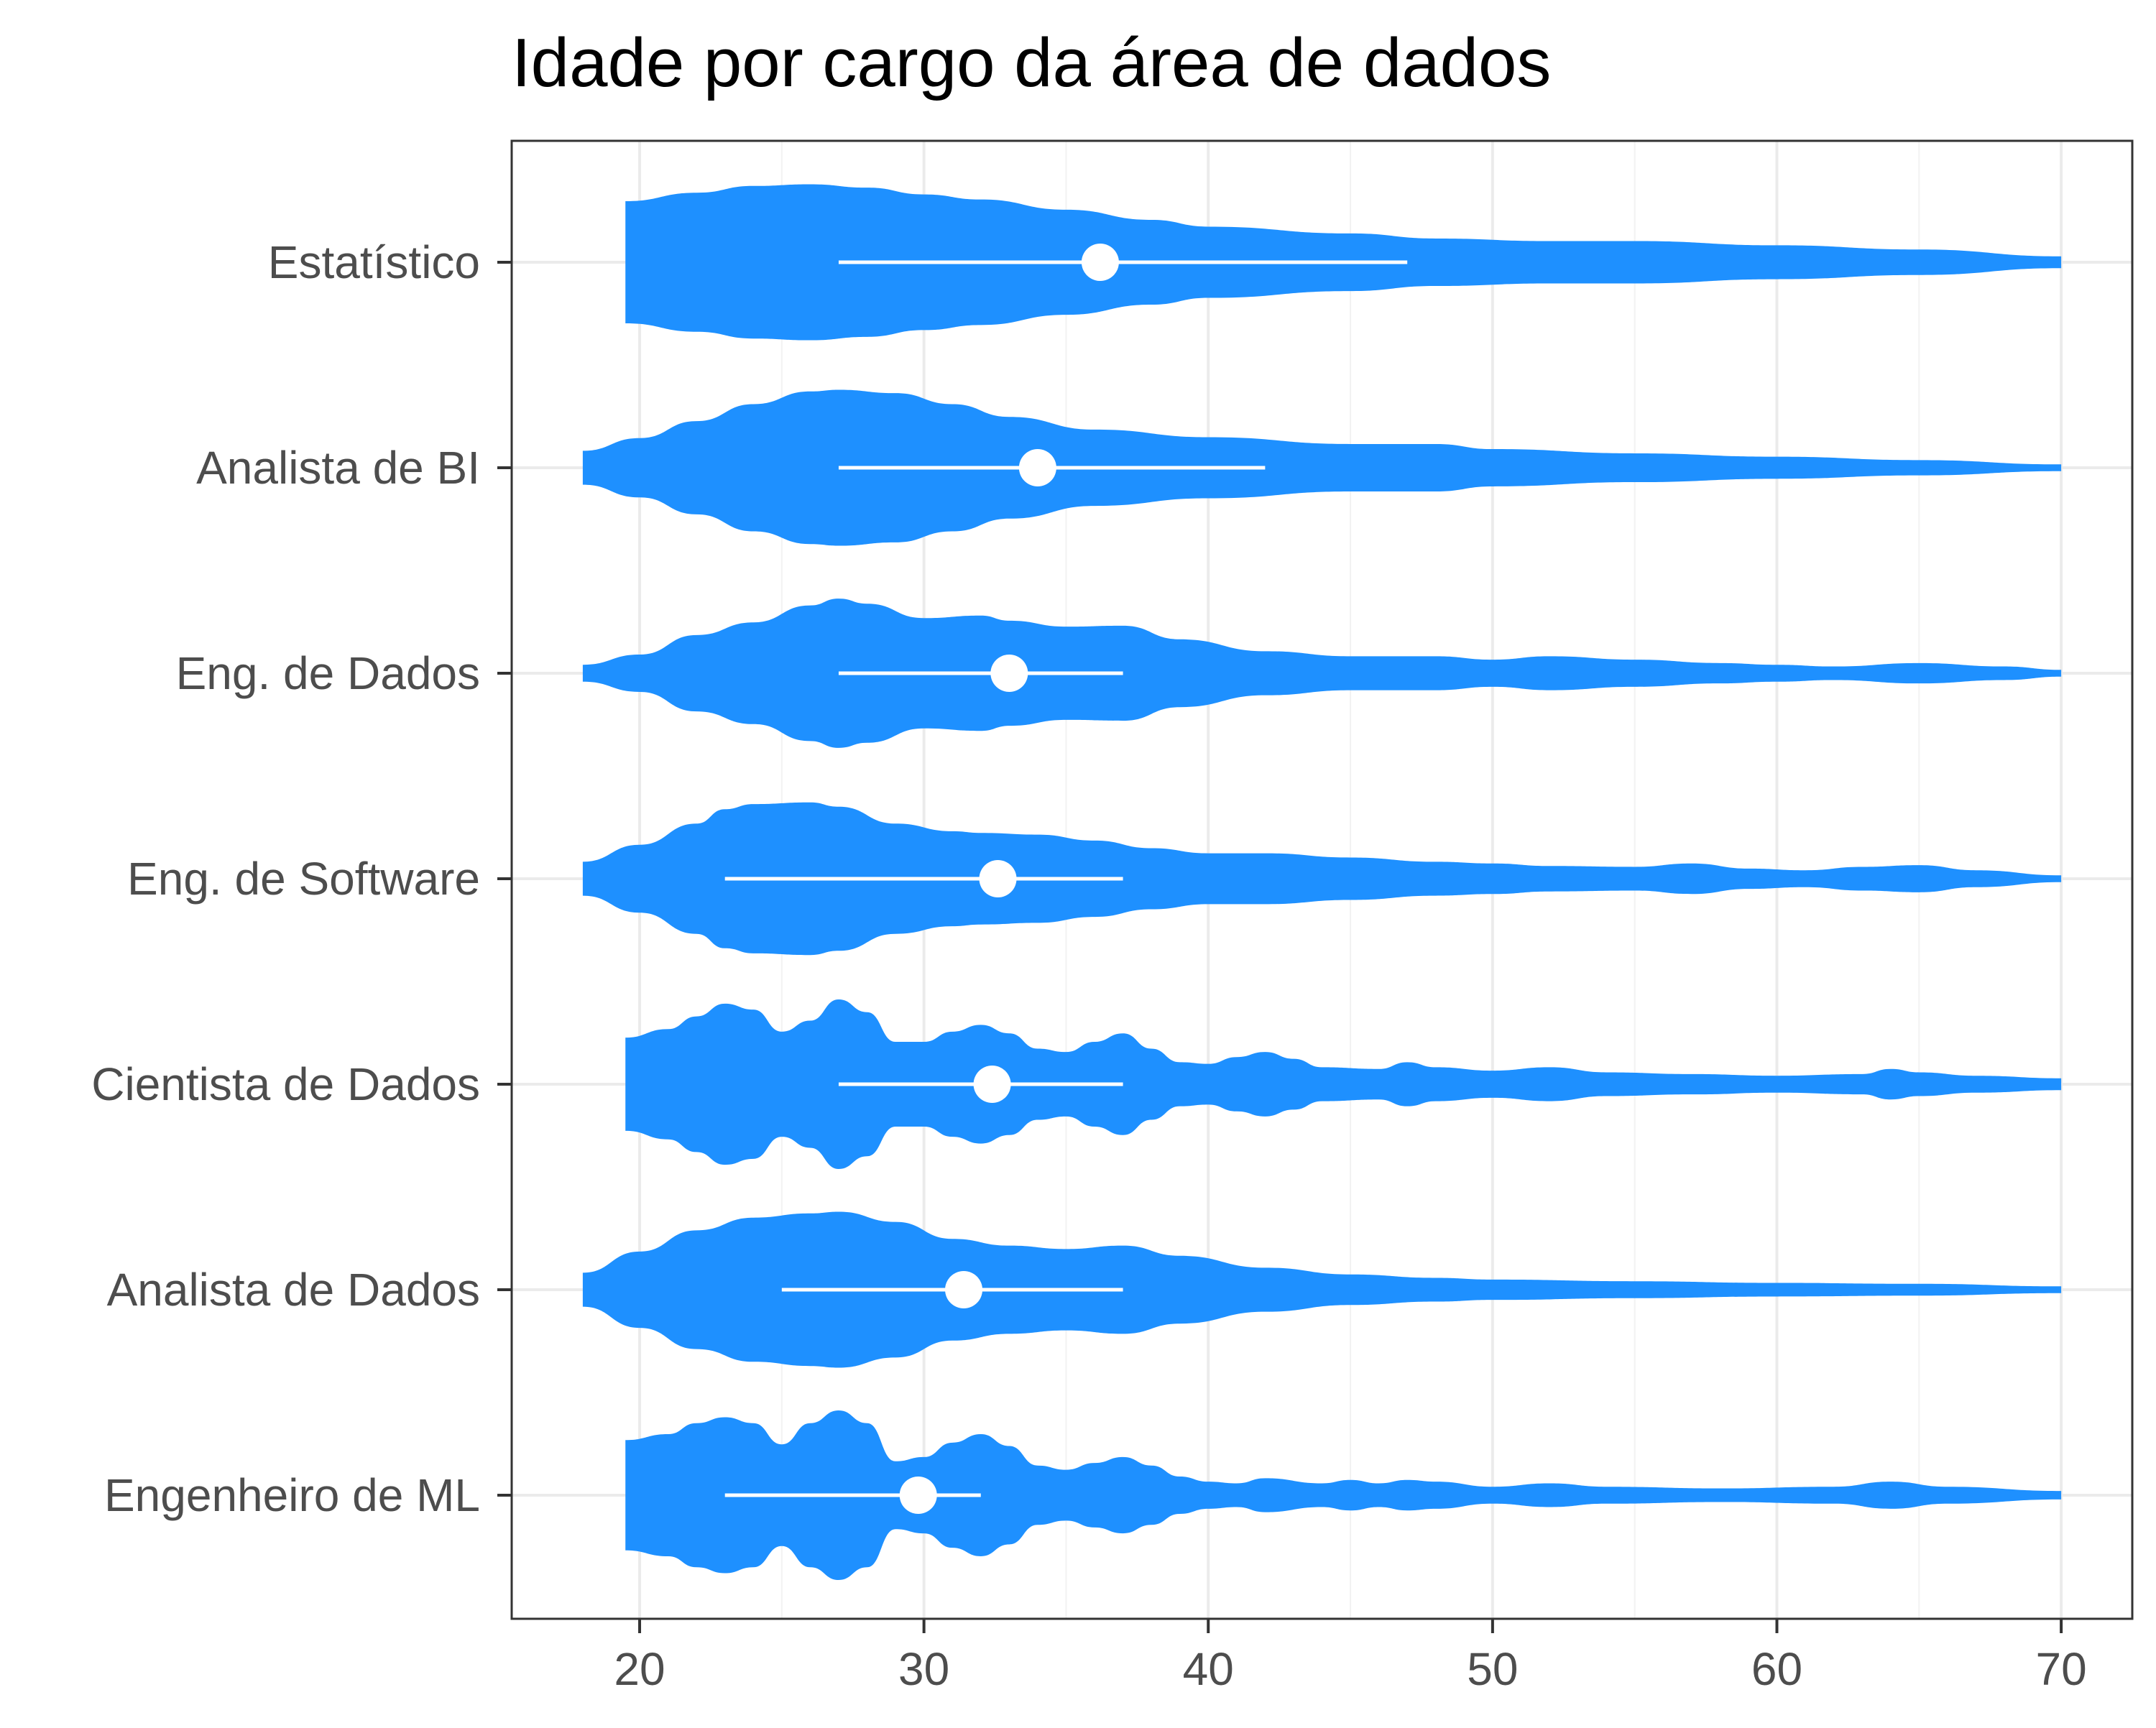 The height and width of the screenshot is (1728, 2156). I want to click on violin-analista-de-dados, so click(1322, 1290).